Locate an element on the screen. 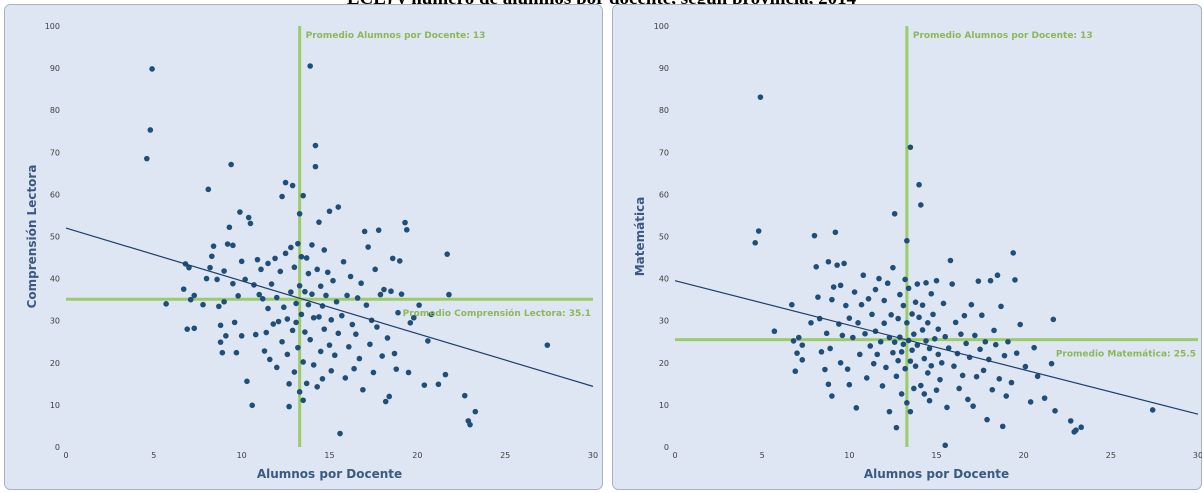 The height and width of the screenshot is (493, 1203). x-tick-label: 0 is located at coordinates (674, 455).